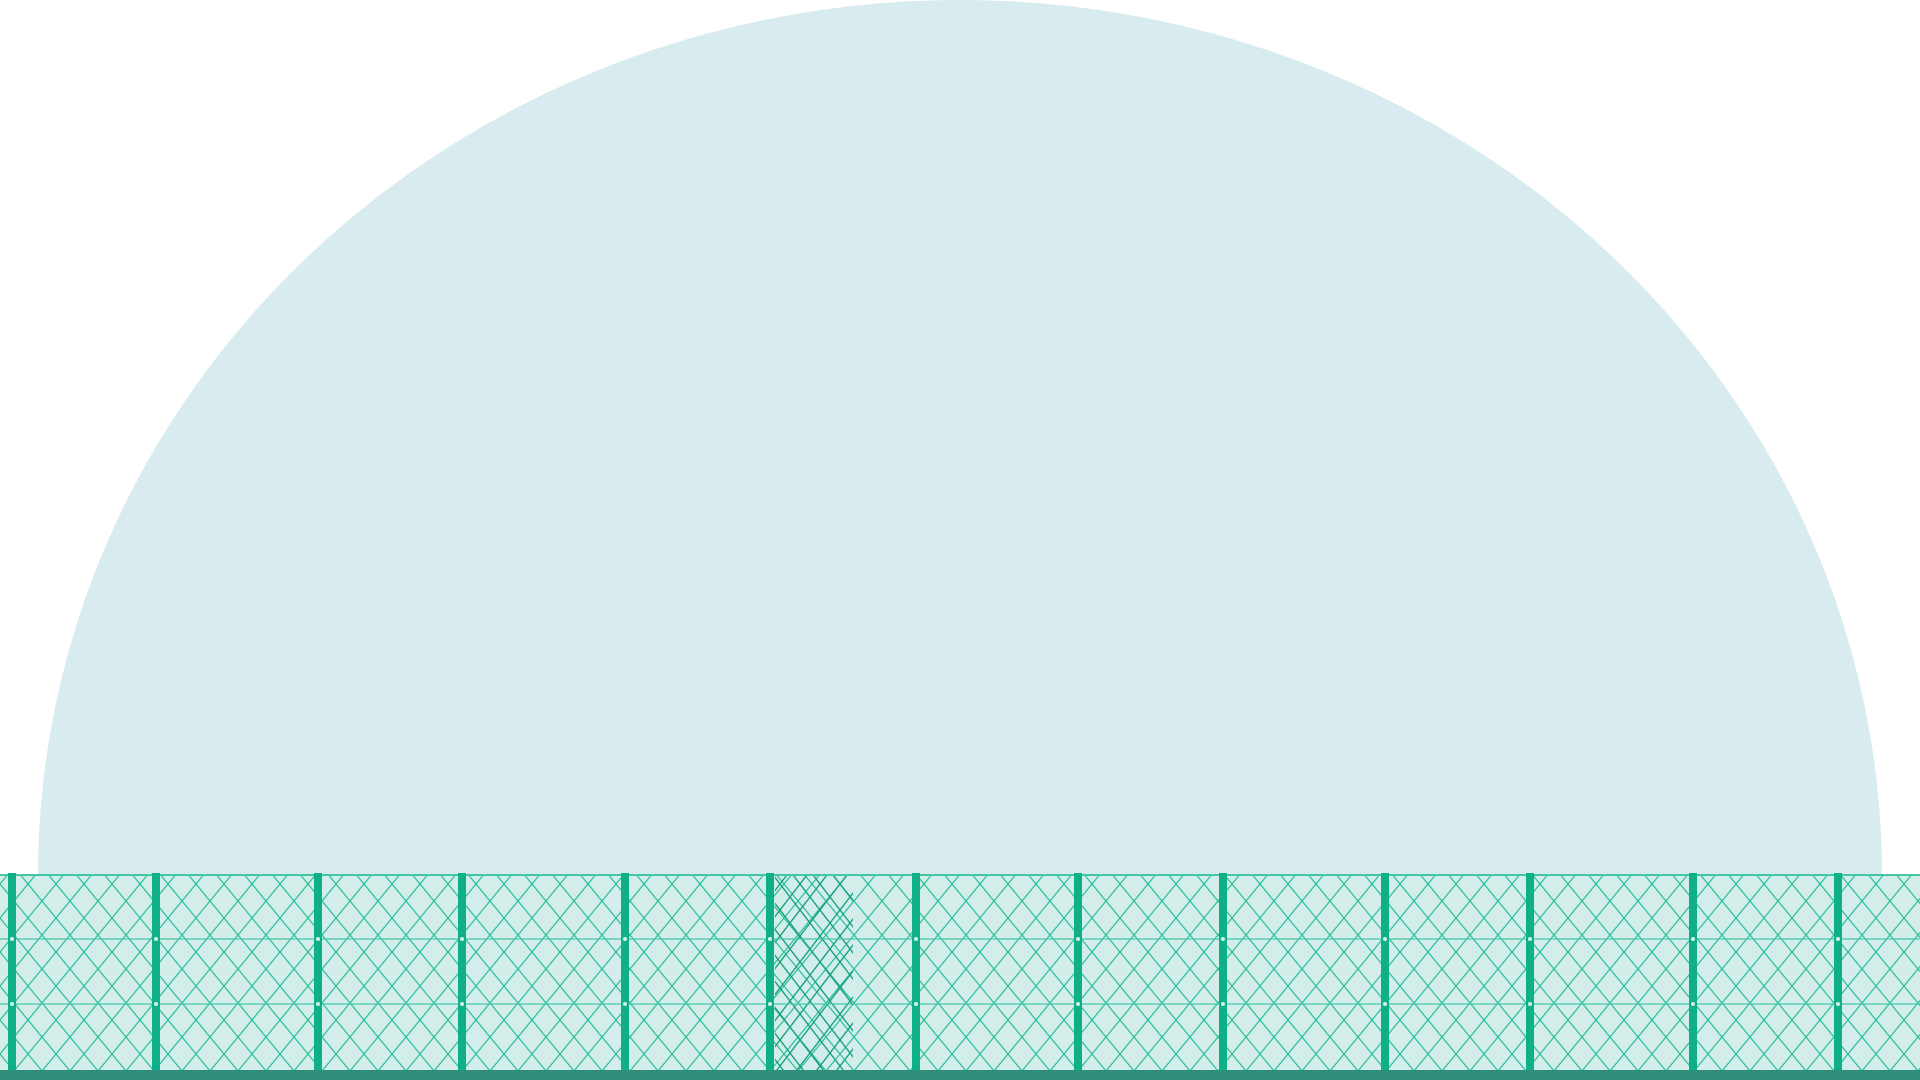 This screenshot has width=1920, height=1080. I want to click on ground-strip, so click(960, 1075).